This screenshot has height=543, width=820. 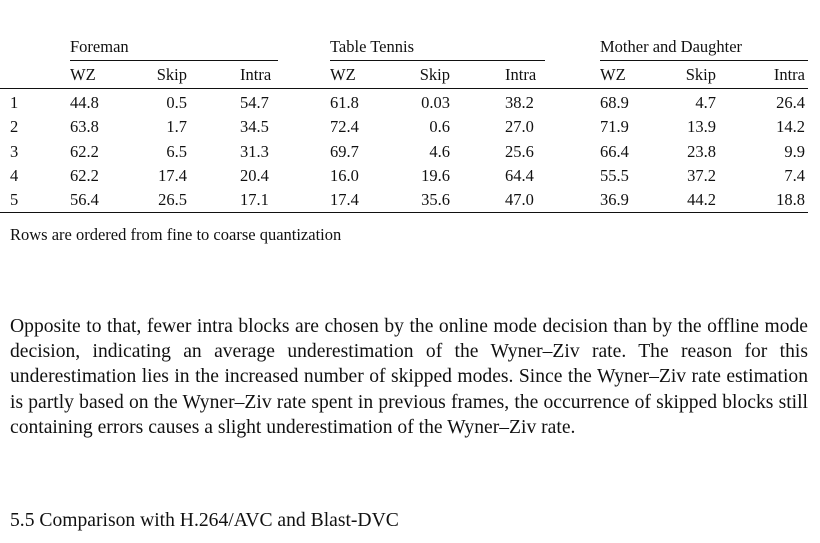 I want to click on cell: 0.5, so click(x=176, y=102).